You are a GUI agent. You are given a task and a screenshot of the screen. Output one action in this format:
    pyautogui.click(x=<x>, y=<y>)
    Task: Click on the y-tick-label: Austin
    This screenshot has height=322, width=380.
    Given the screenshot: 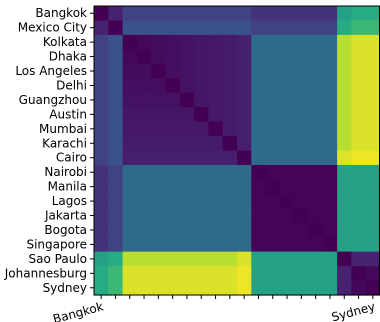 What is the action you would take?
    pyautogui.click(x=68, y=114)
    